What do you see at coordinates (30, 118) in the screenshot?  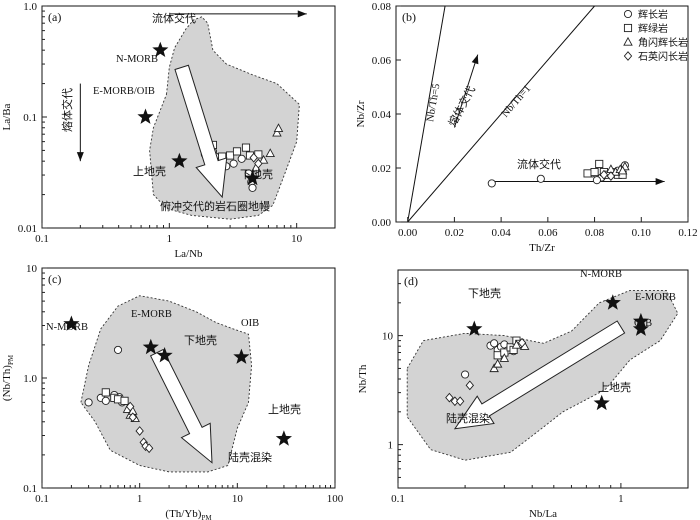 I see `y-tick-label: 0.1` at bounding box center [30, 118].